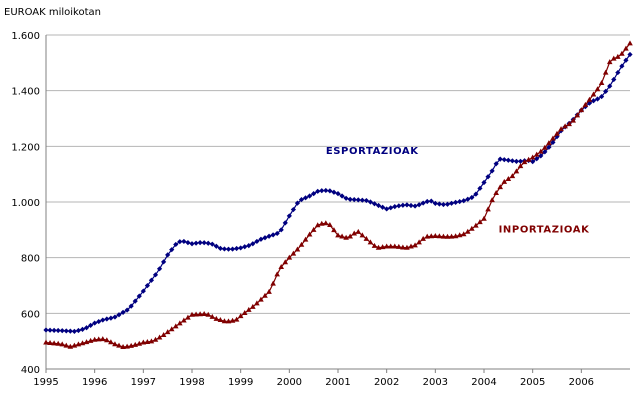 This screenshot has height=401, width=643. I want to click on x-tick-label: 1998, so click(191, 382).